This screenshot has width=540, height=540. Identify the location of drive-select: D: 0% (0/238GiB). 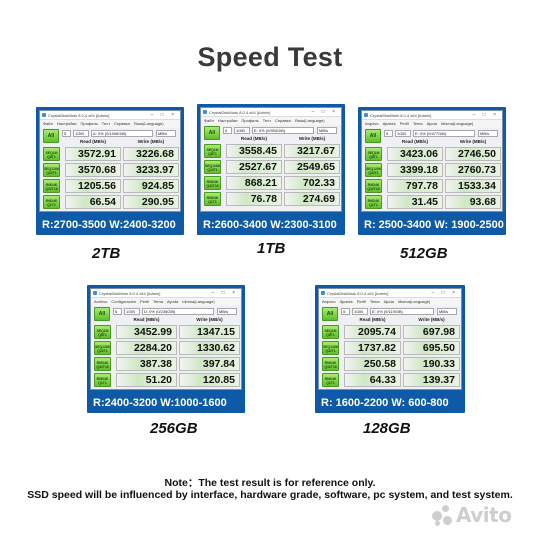
(178, 311).